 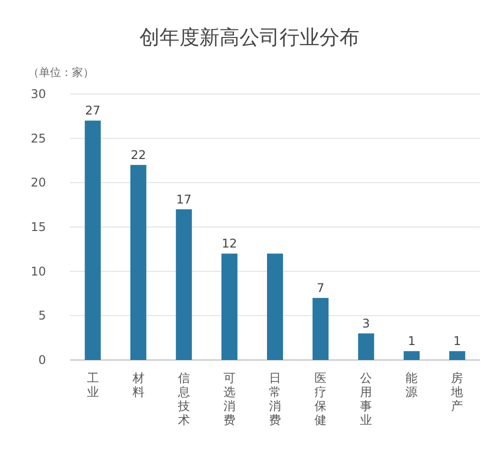 I want to click on y-tick-label: 5, so click(x=42, y=315).